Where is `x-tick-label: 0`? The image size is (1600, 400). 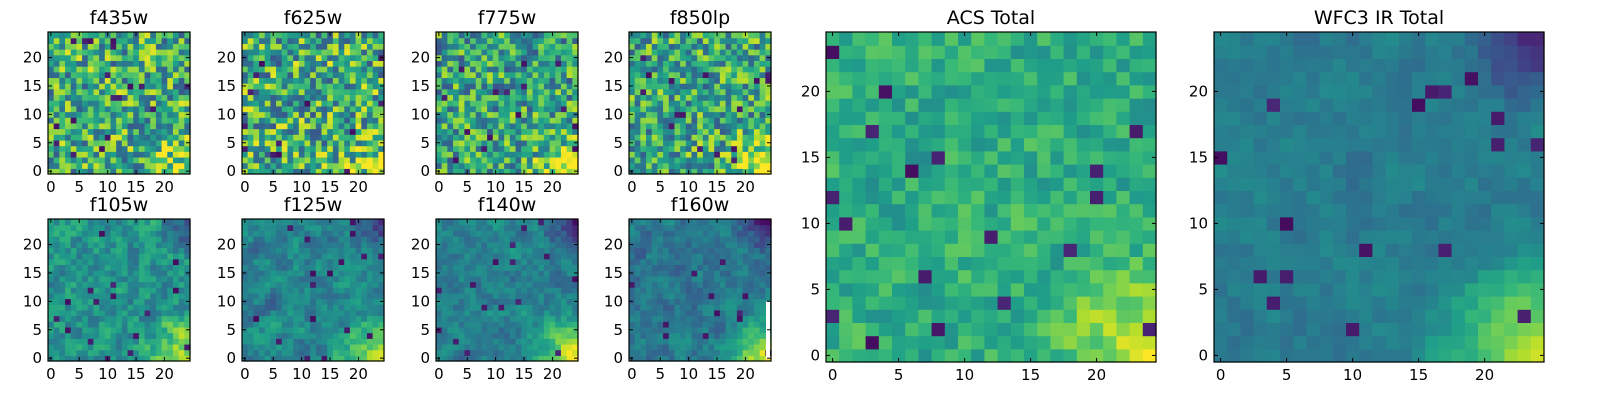 x-tick-label: 0 is located at coordinates (51, 187).